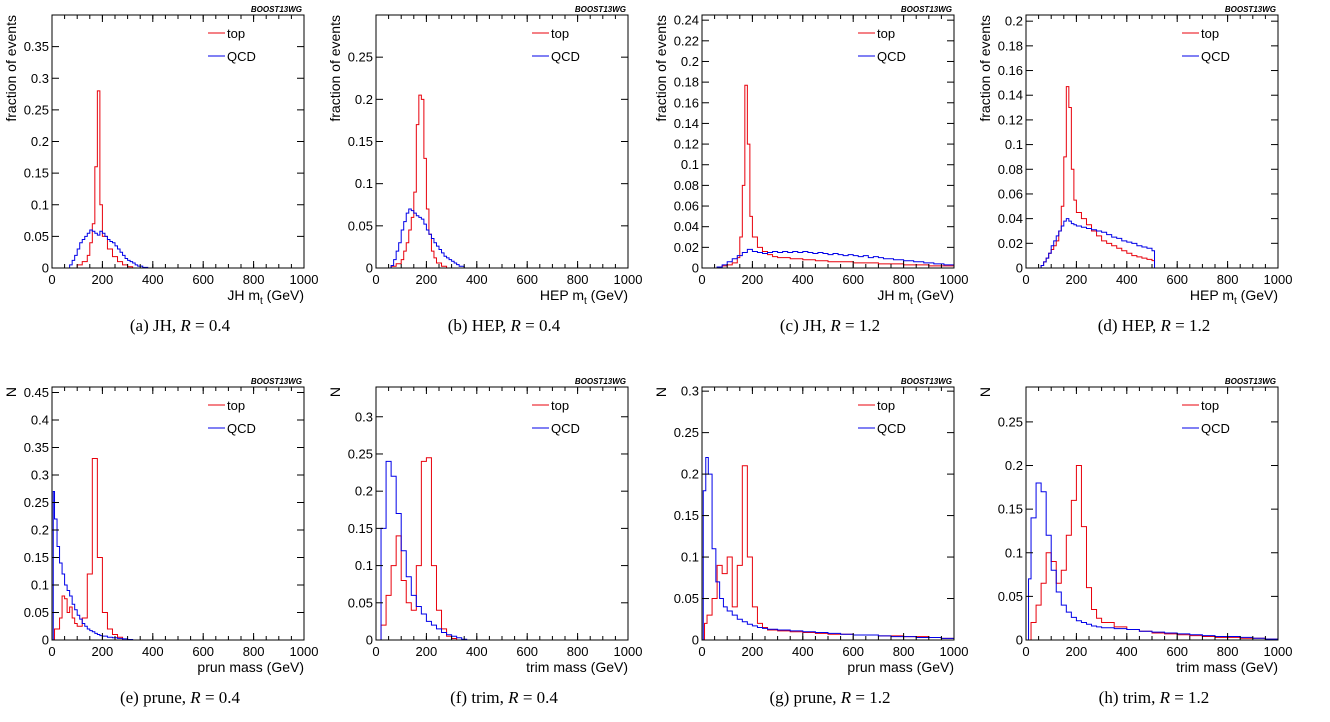 The height and width of the screenshot is (722, 1330). What do you see at coordinates (155, 325) in the screenshot?
I see `caption-prefix: (a) JH,` at bounding box center [155, 325].